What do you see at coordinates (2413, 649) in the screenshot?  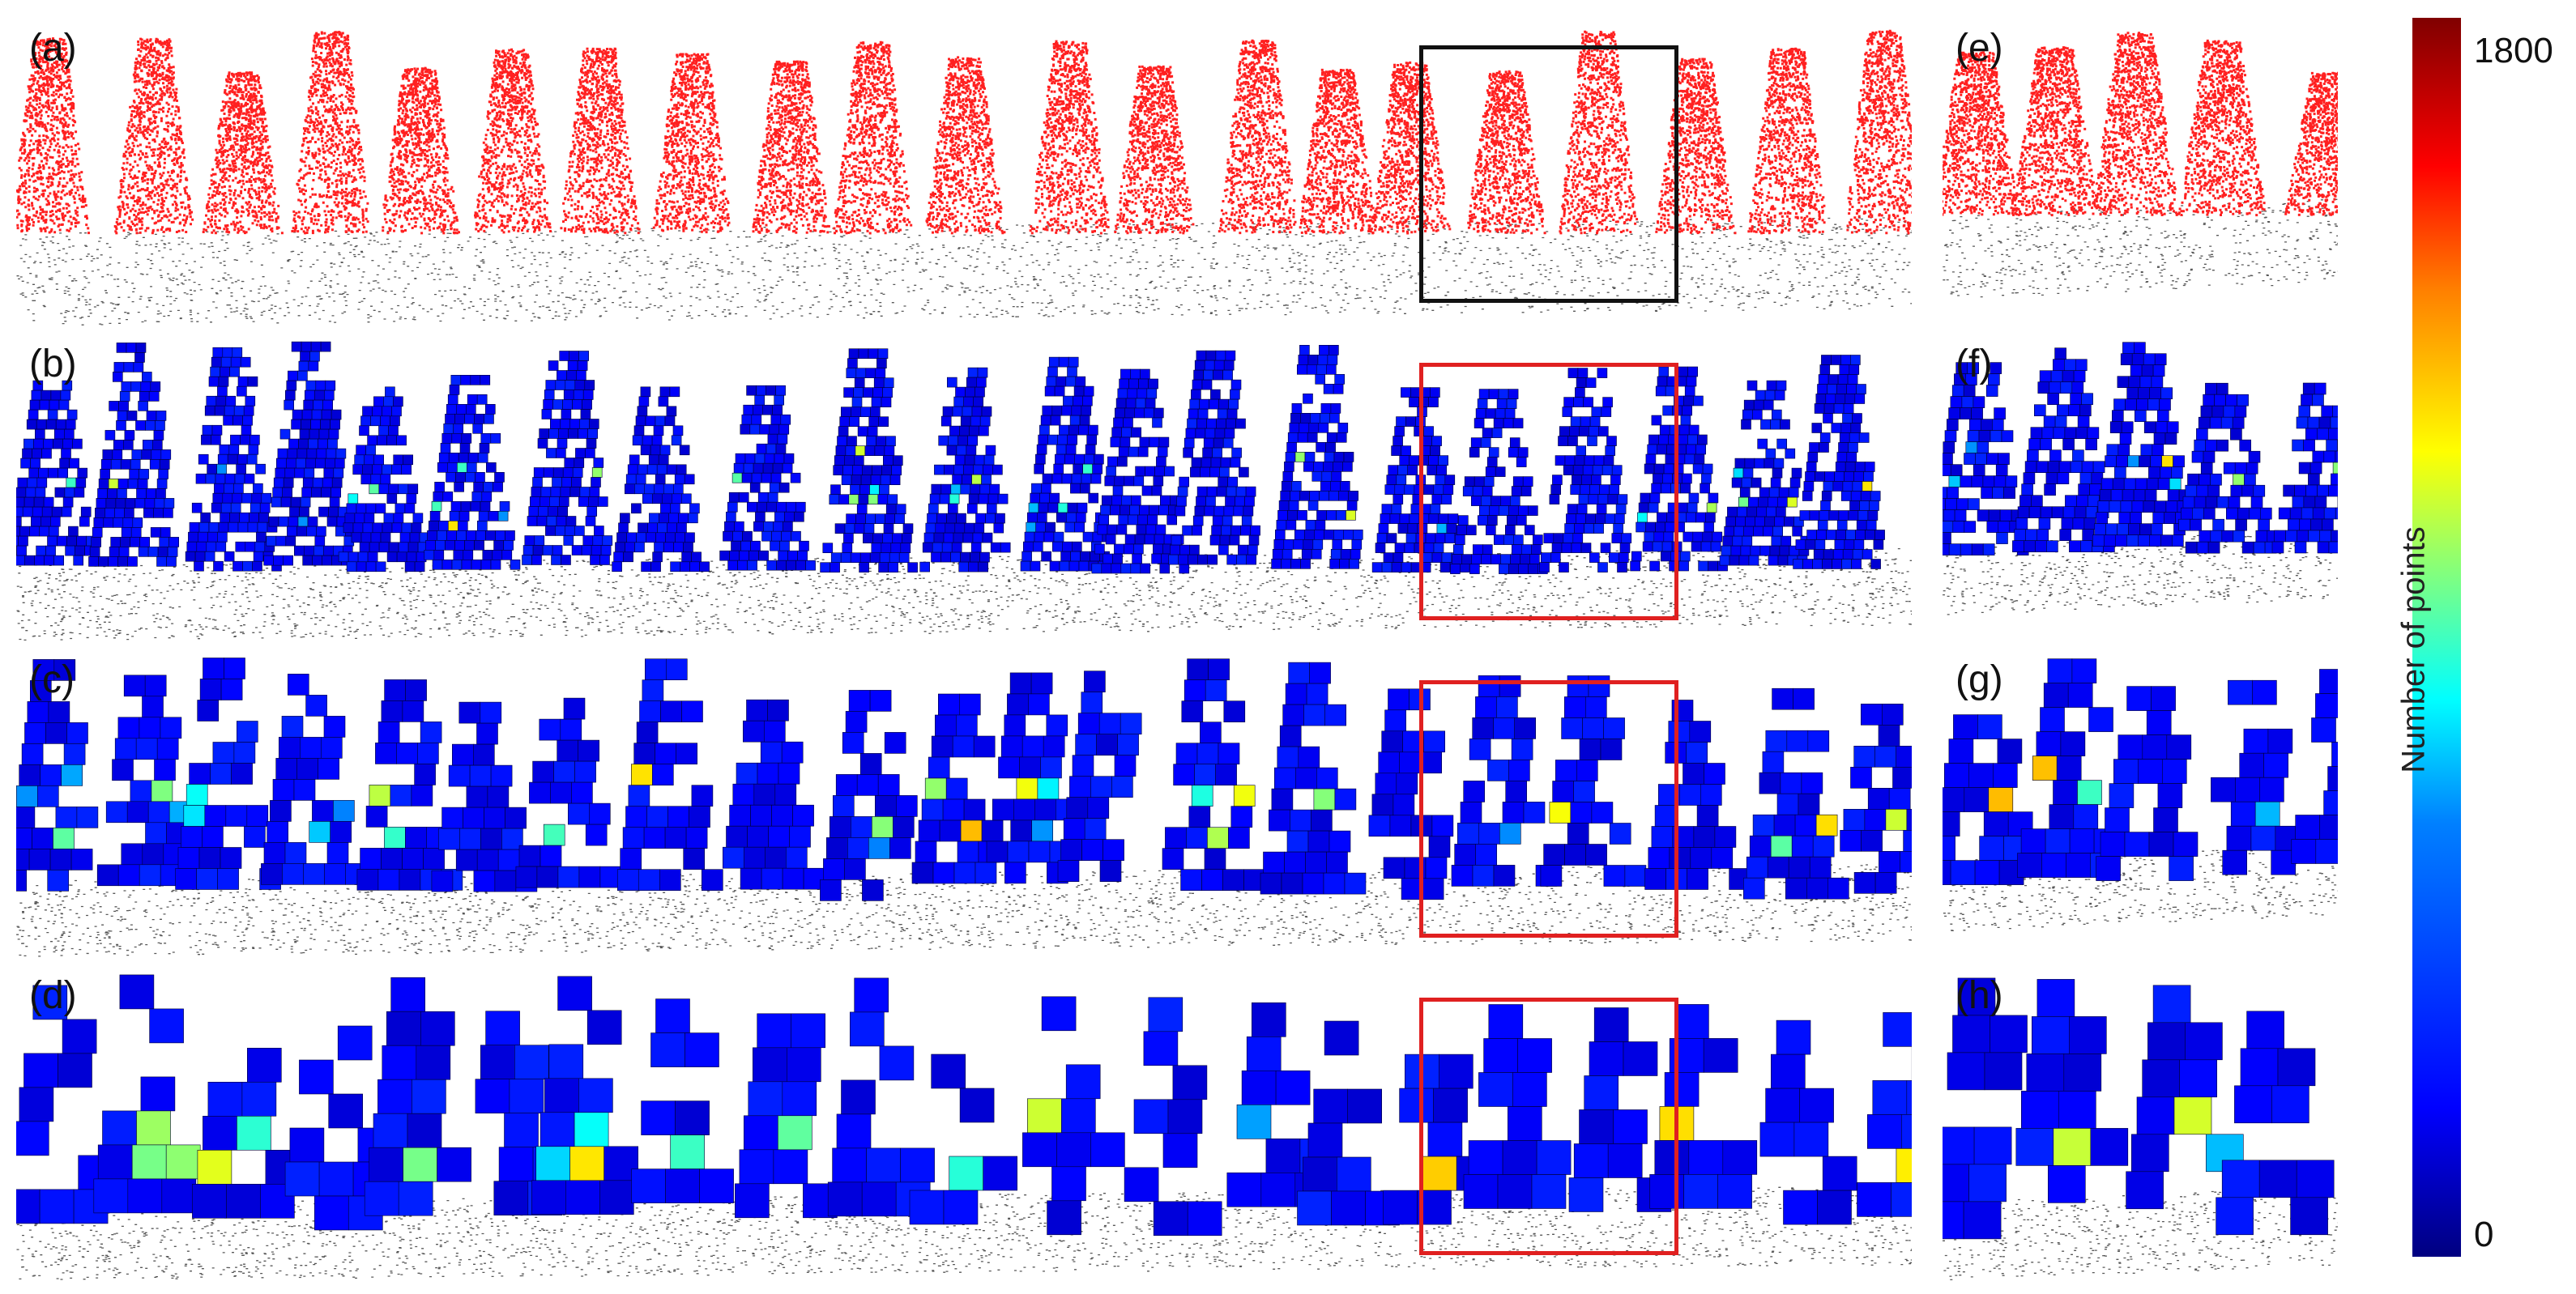 I see `colorbar-title: Number of points` at bounding box center [2413, 649].